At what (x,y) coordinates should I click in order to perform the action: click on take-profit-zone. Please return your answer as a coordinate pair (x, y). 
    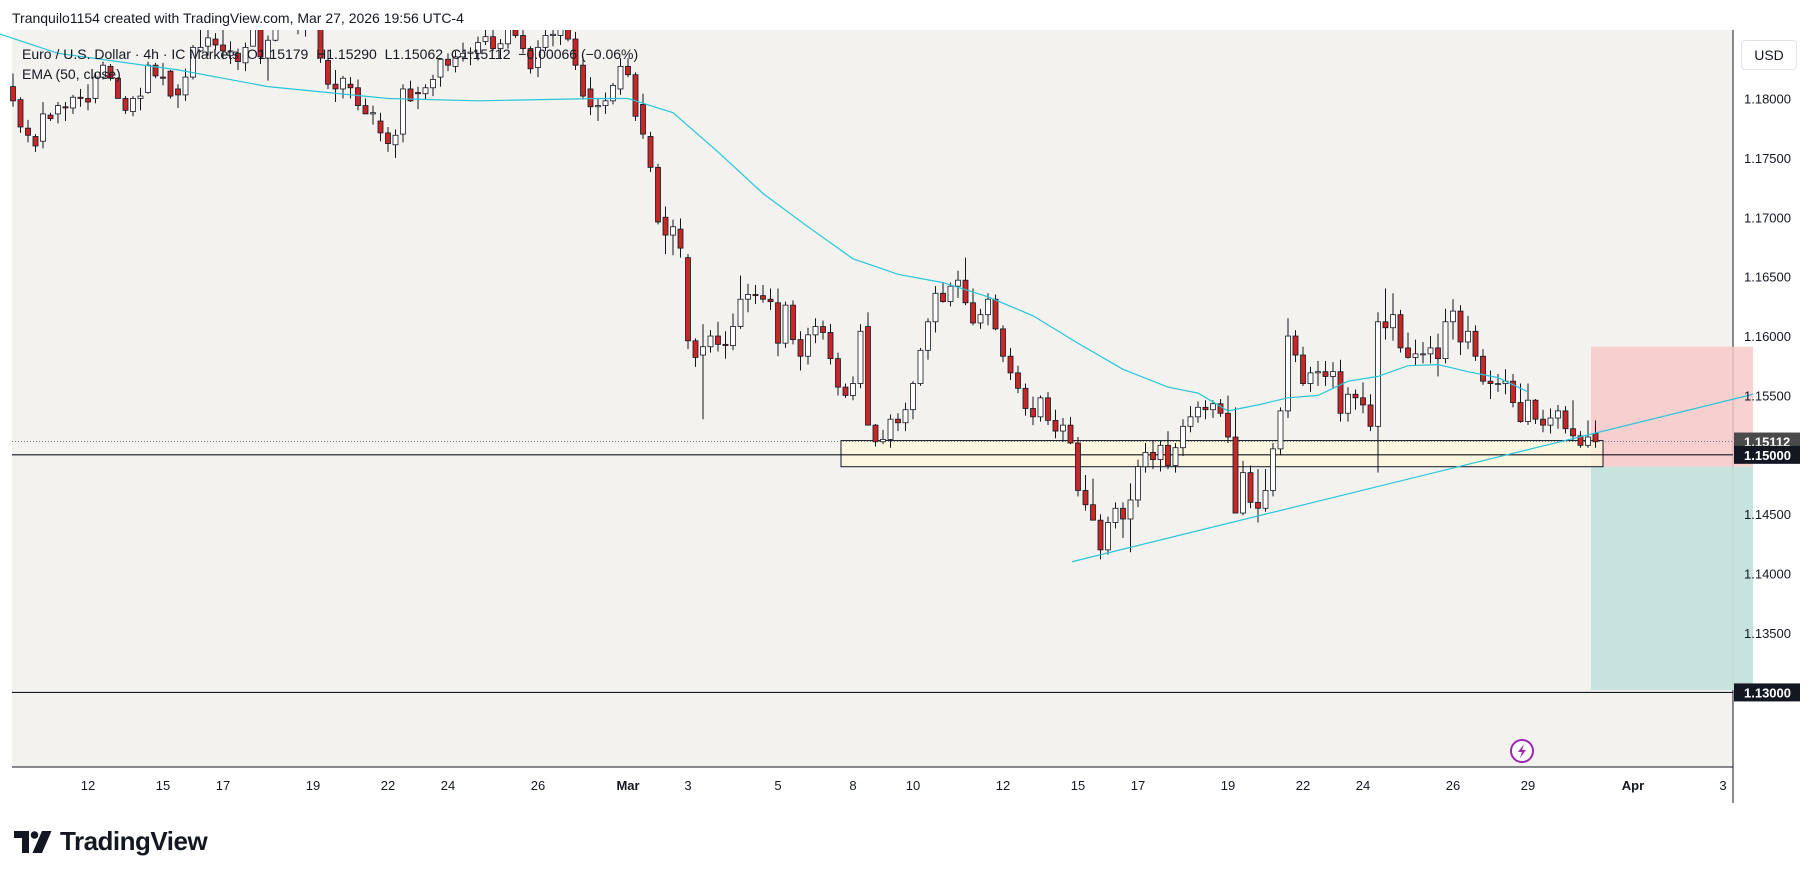
    Looking at the image, I should click on (1672, 578).